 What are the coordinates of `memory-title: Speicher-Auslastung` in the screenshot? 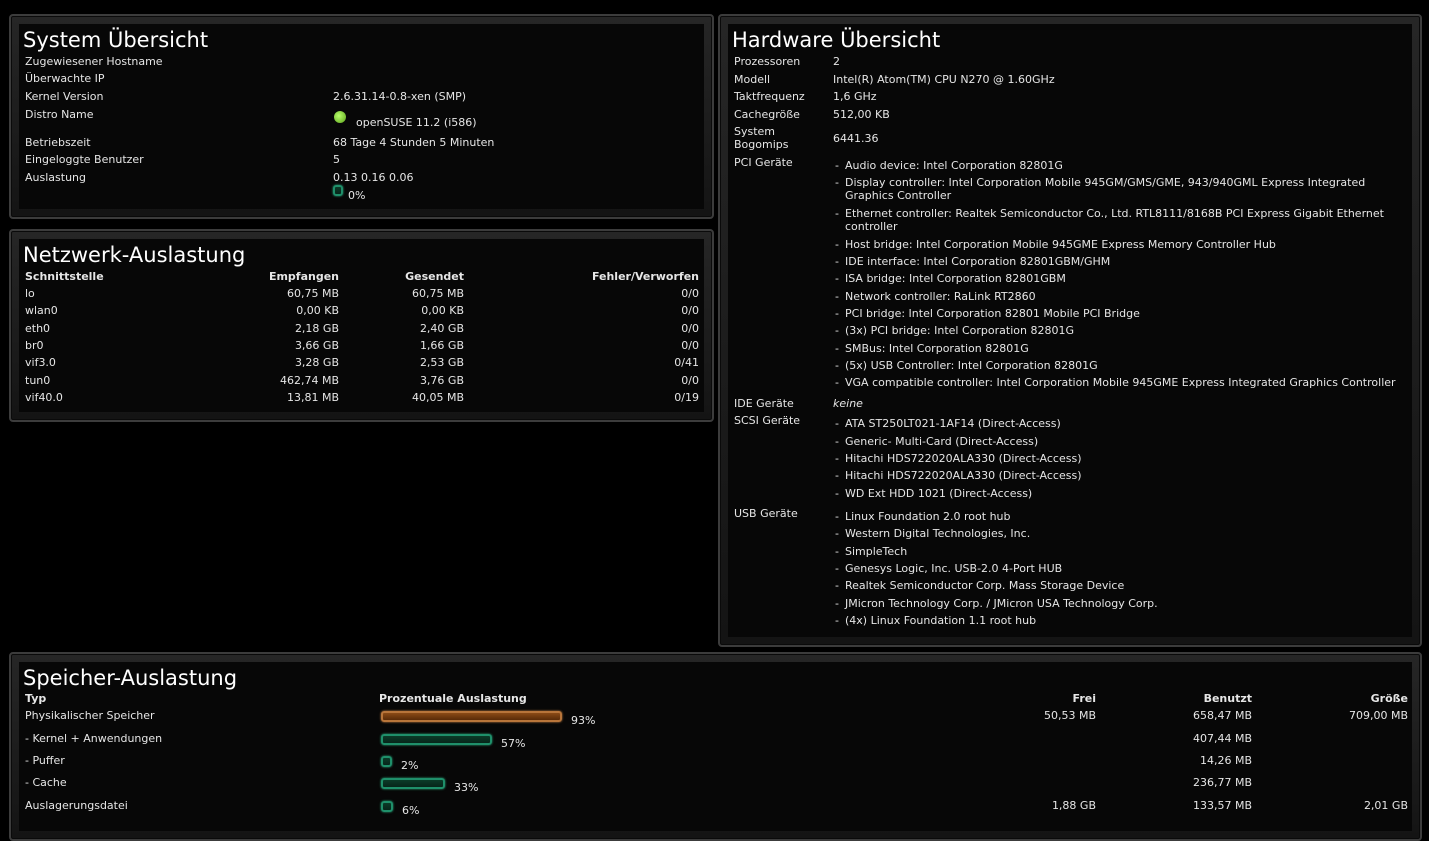 It's located at (130, 678).